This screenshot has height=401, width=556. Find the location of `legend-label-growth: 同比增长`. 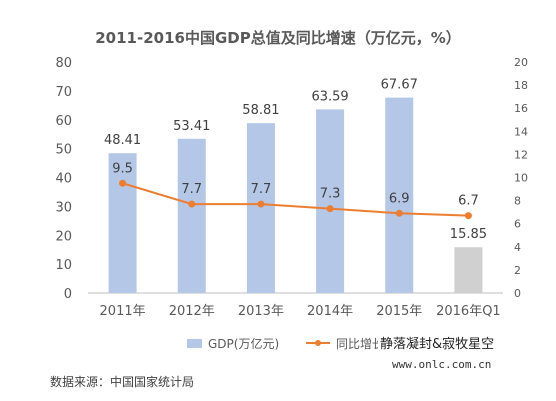

legend-label-growth: 同比增长 is located at coordinates (360, 344).